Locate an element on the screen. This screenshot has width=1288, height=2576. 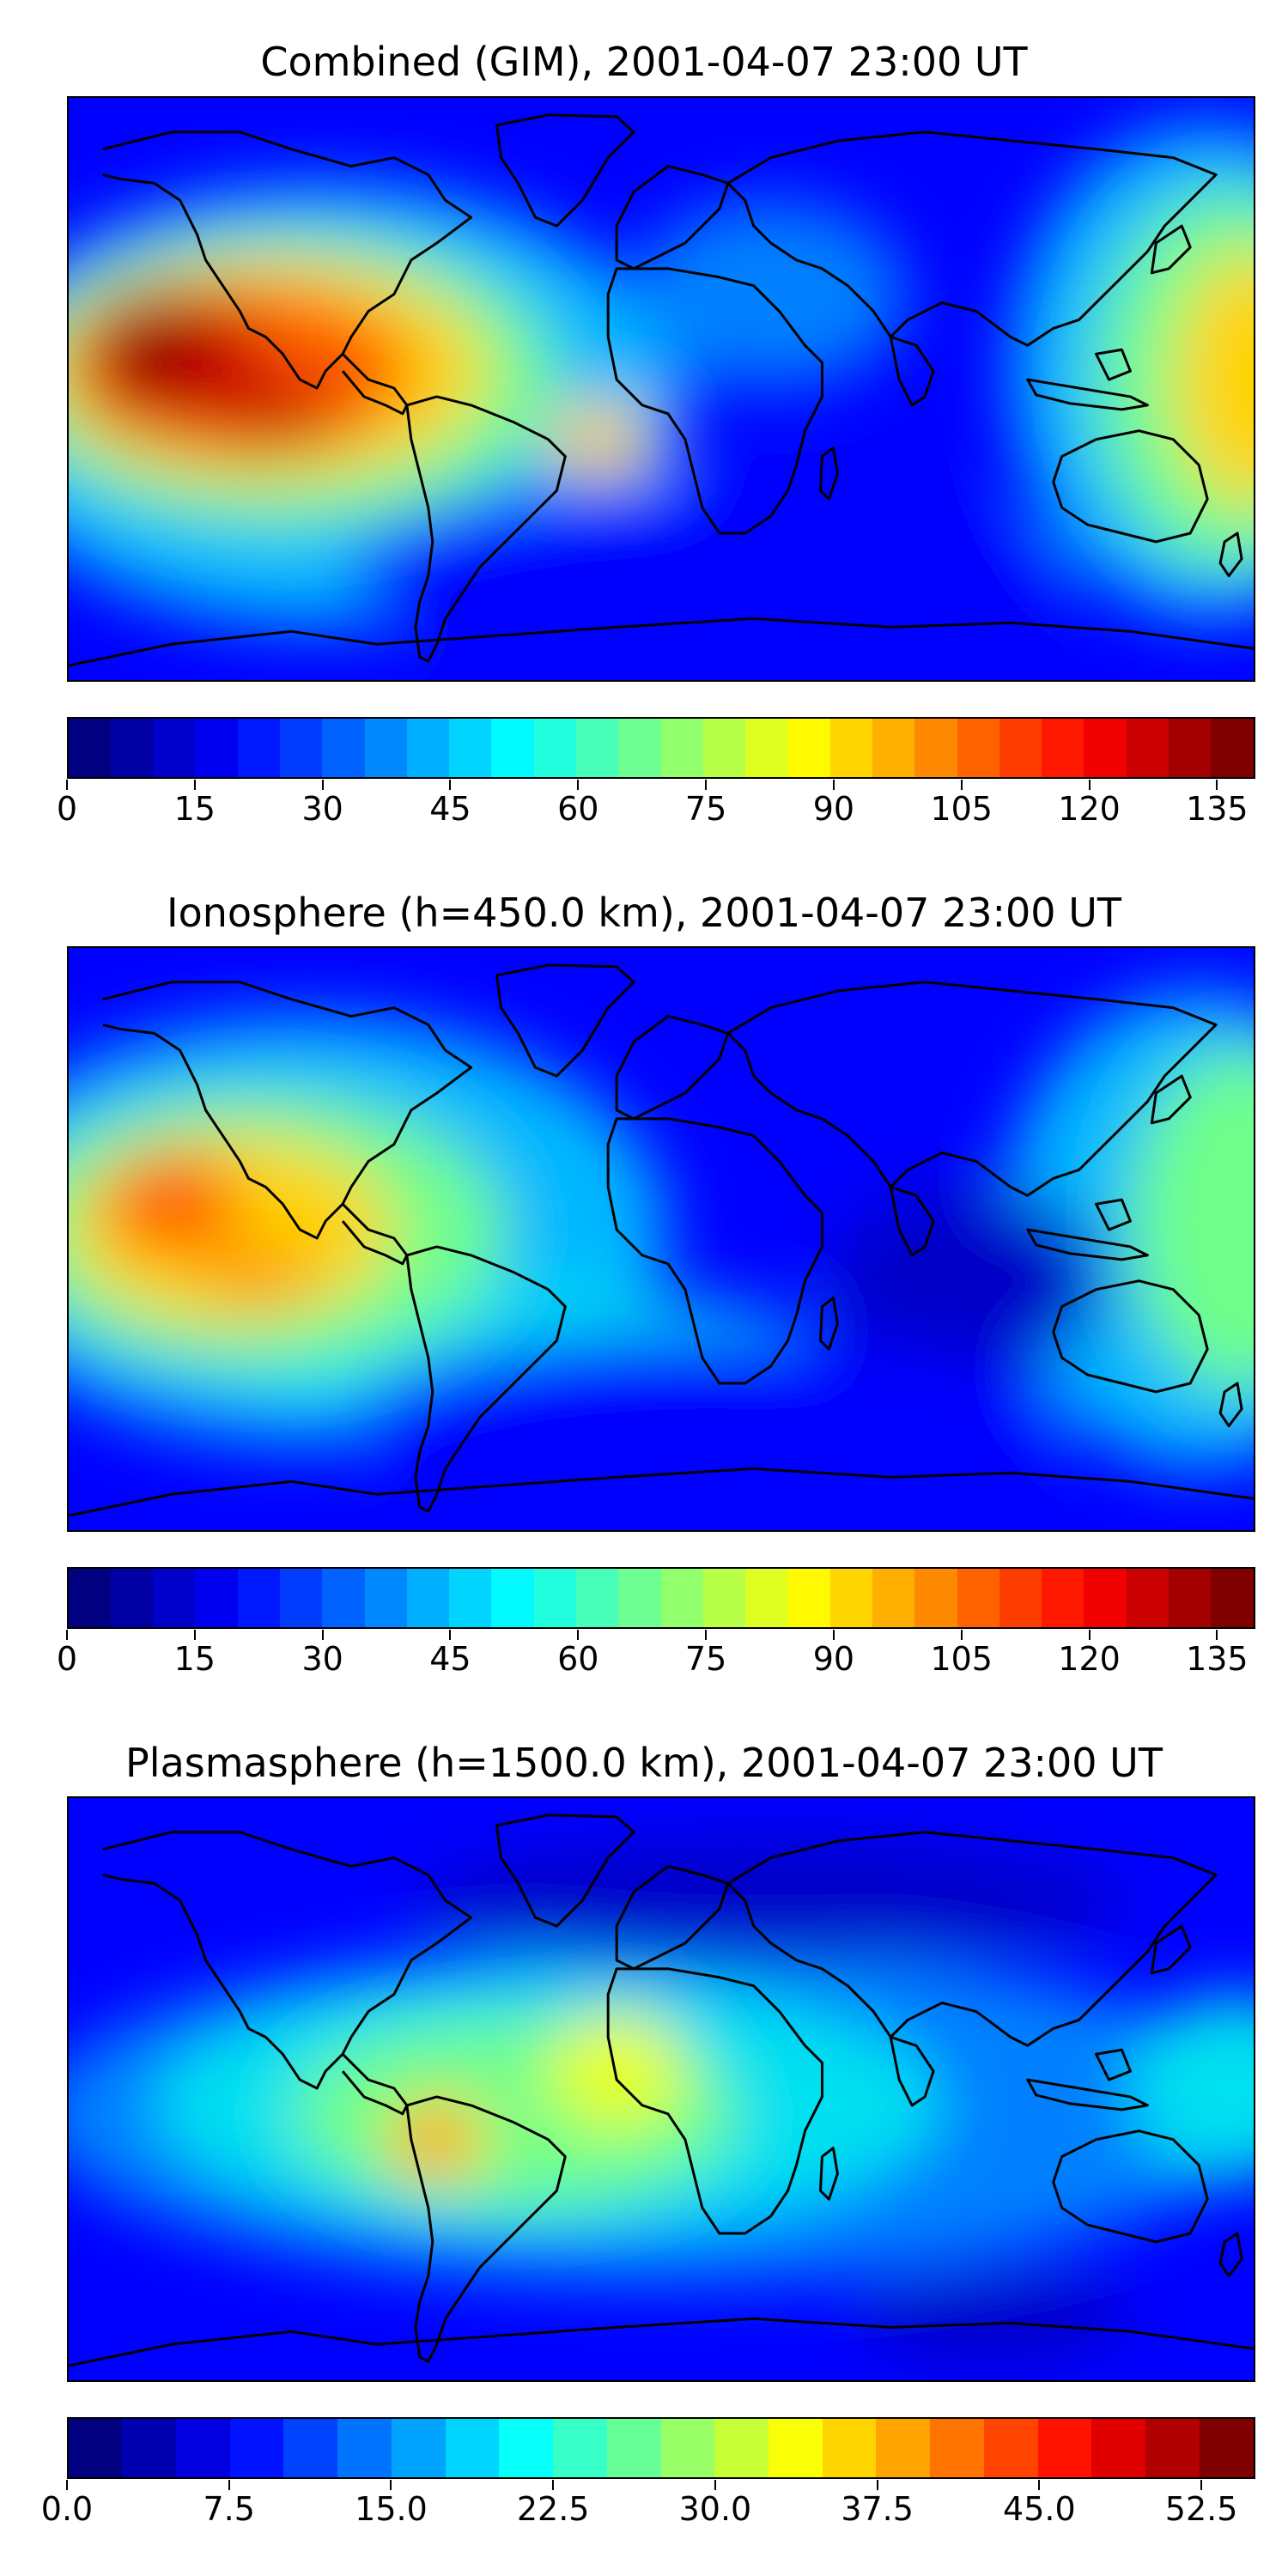
colorbar-tick-label: 0.0 is located at coordinates (67, 2509).